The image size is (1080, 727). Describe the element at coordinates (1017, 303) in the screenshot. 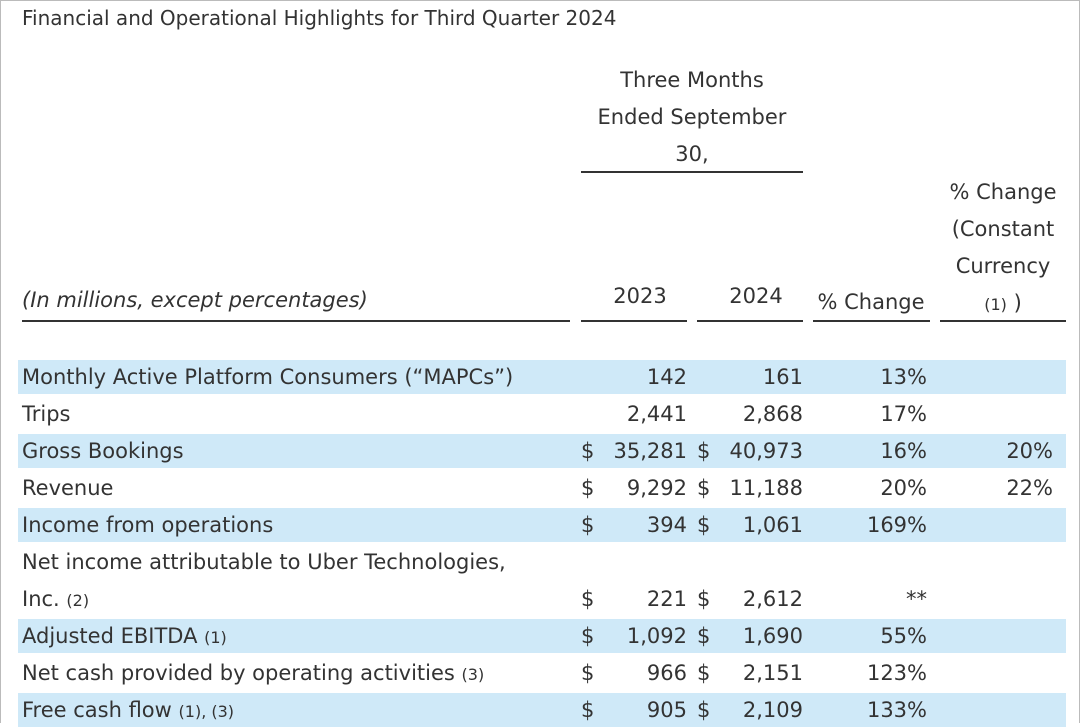

I see `cc-header-close: )` at that location.